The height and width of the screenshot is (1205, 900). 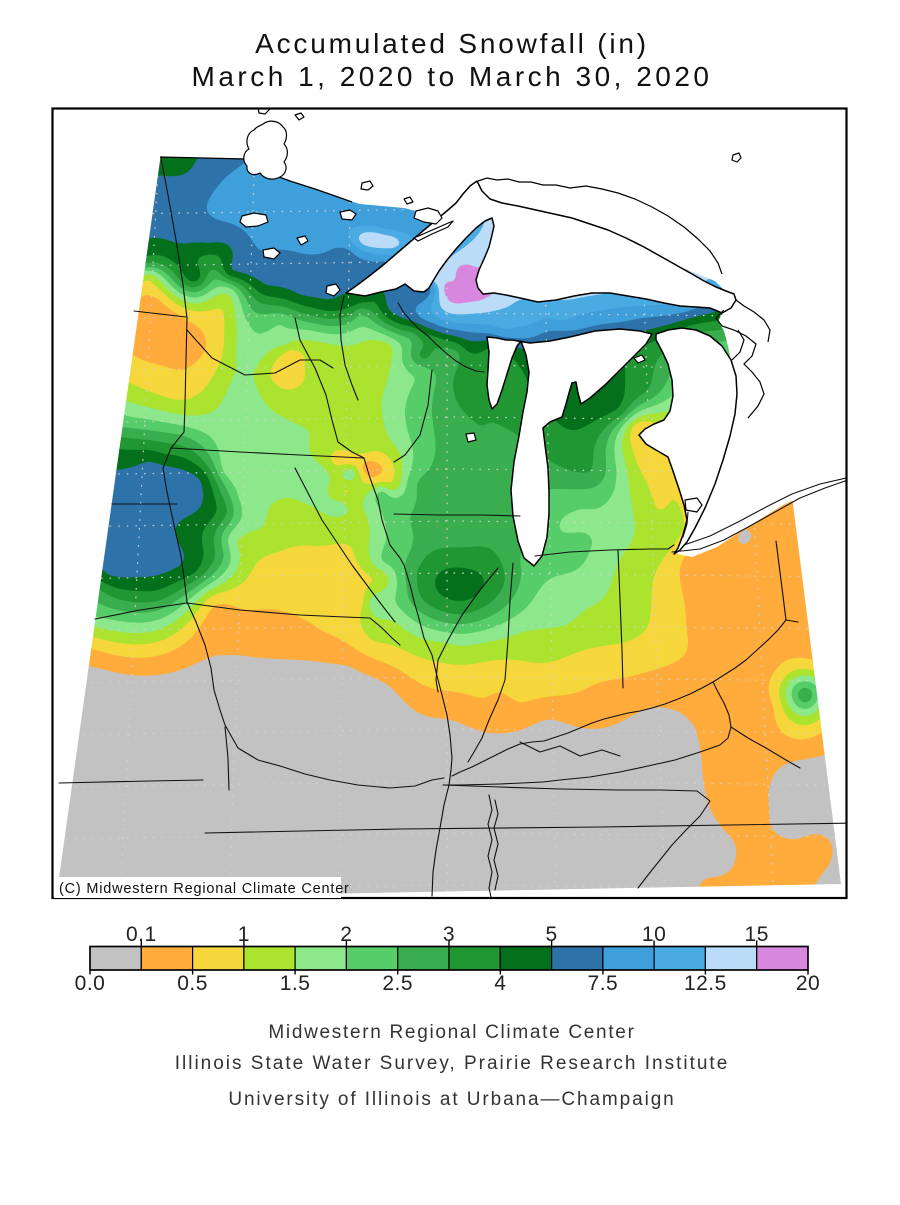 I want to click on svg-text: 4, so click(x=500, y=983).